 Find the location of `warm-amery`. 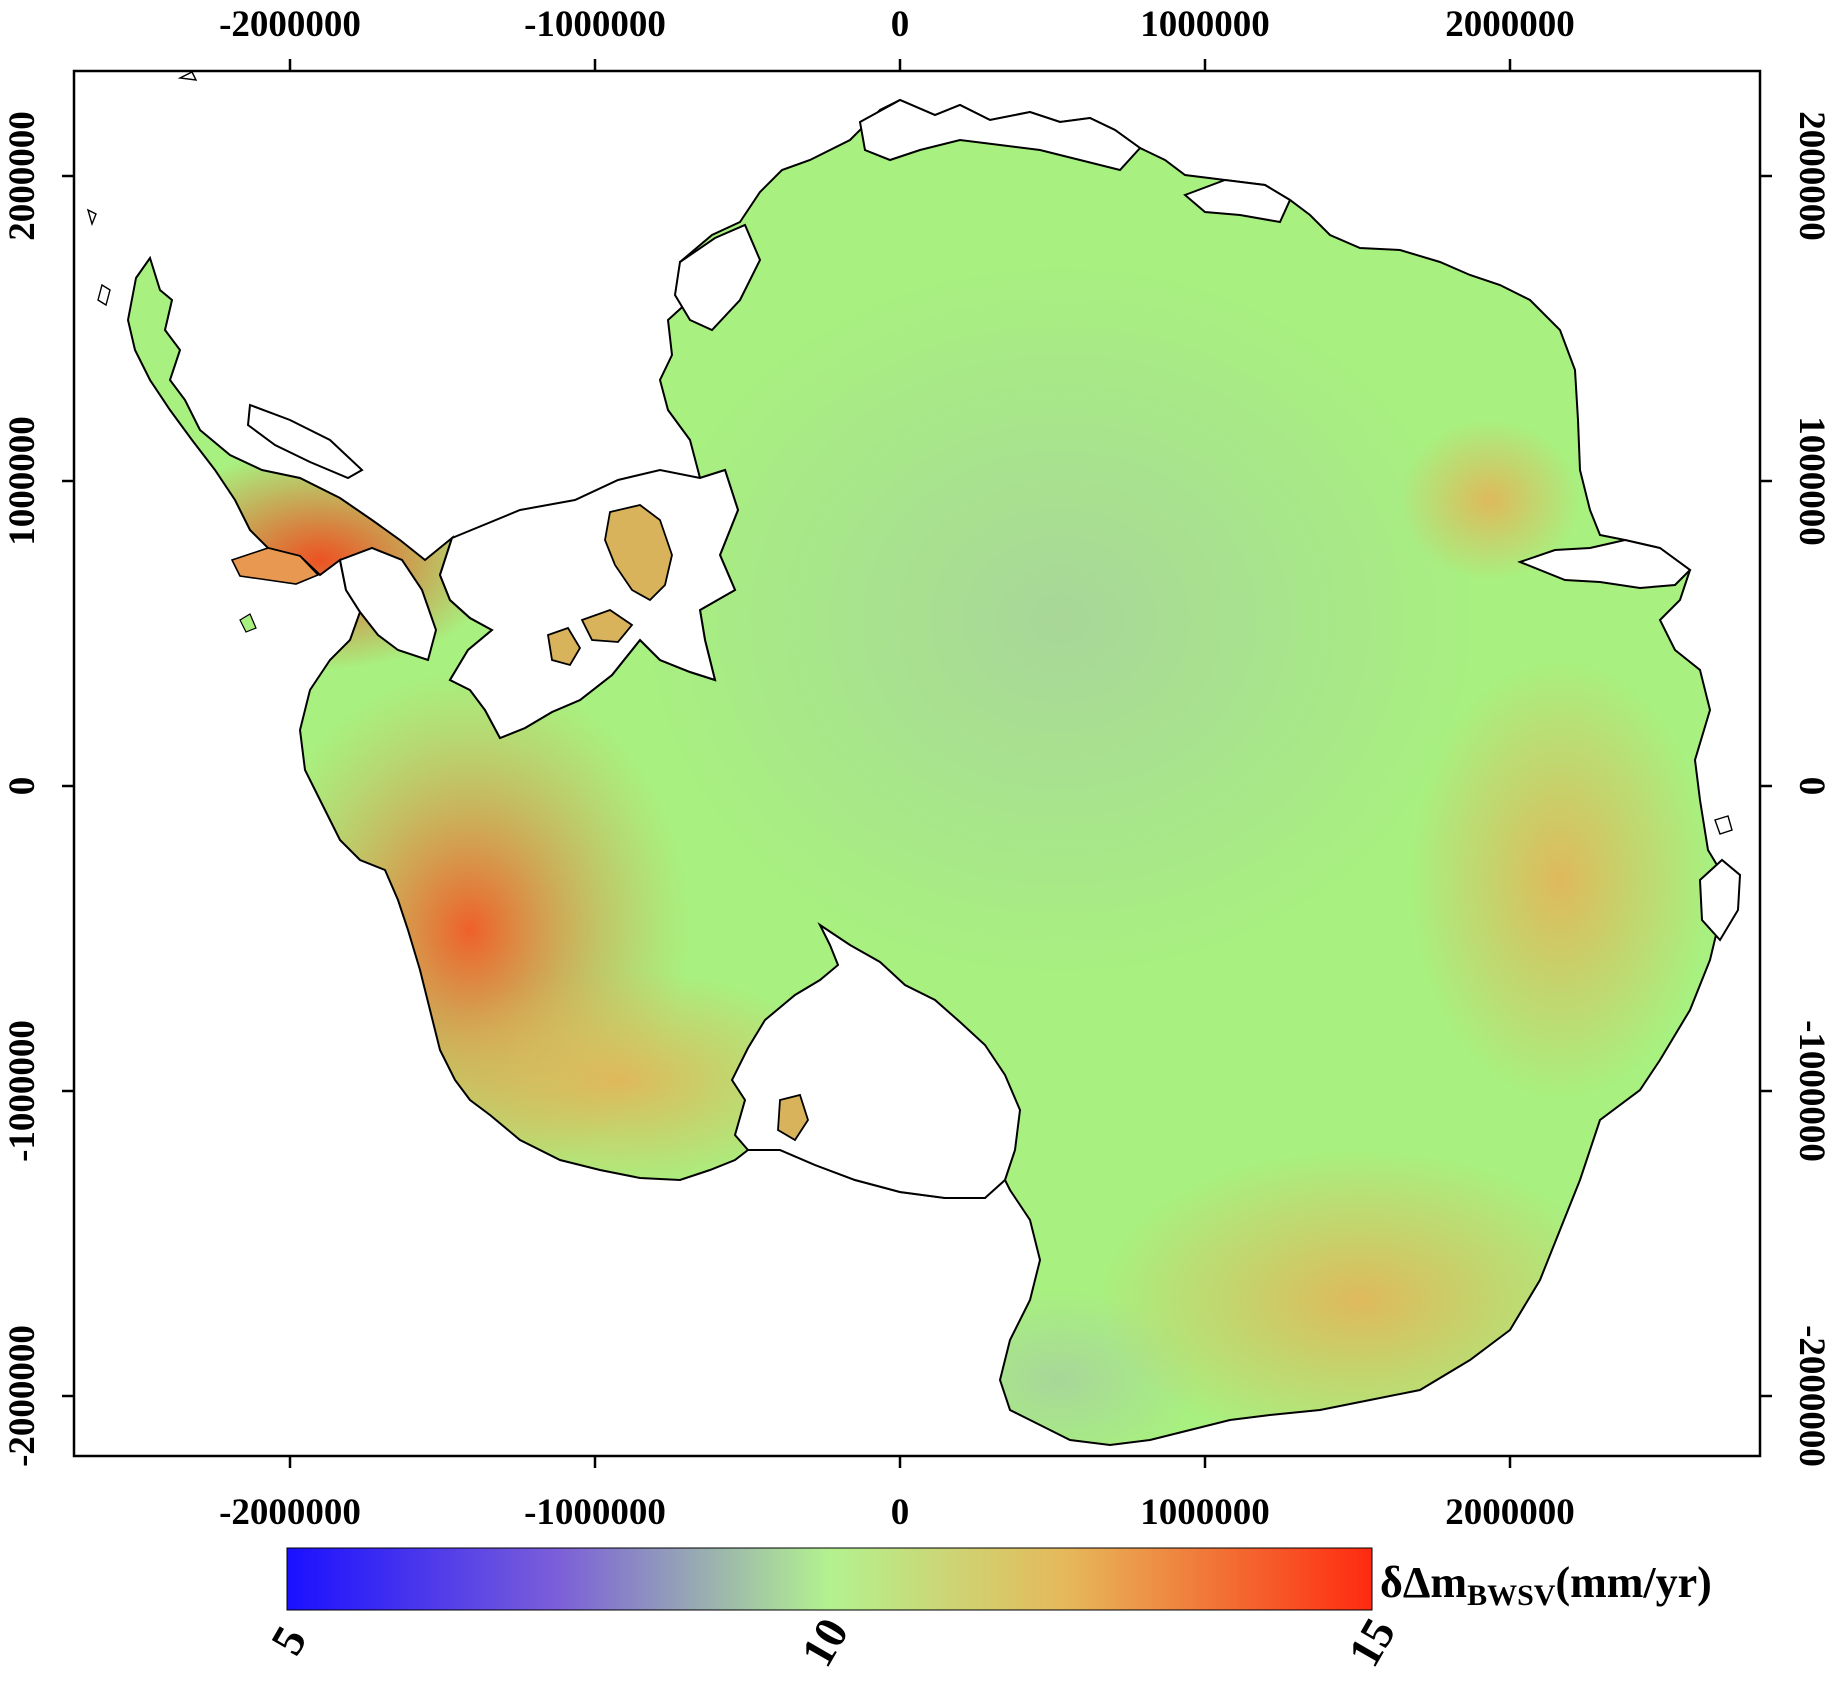

warm-amery is located at coordinates (1490, 500).